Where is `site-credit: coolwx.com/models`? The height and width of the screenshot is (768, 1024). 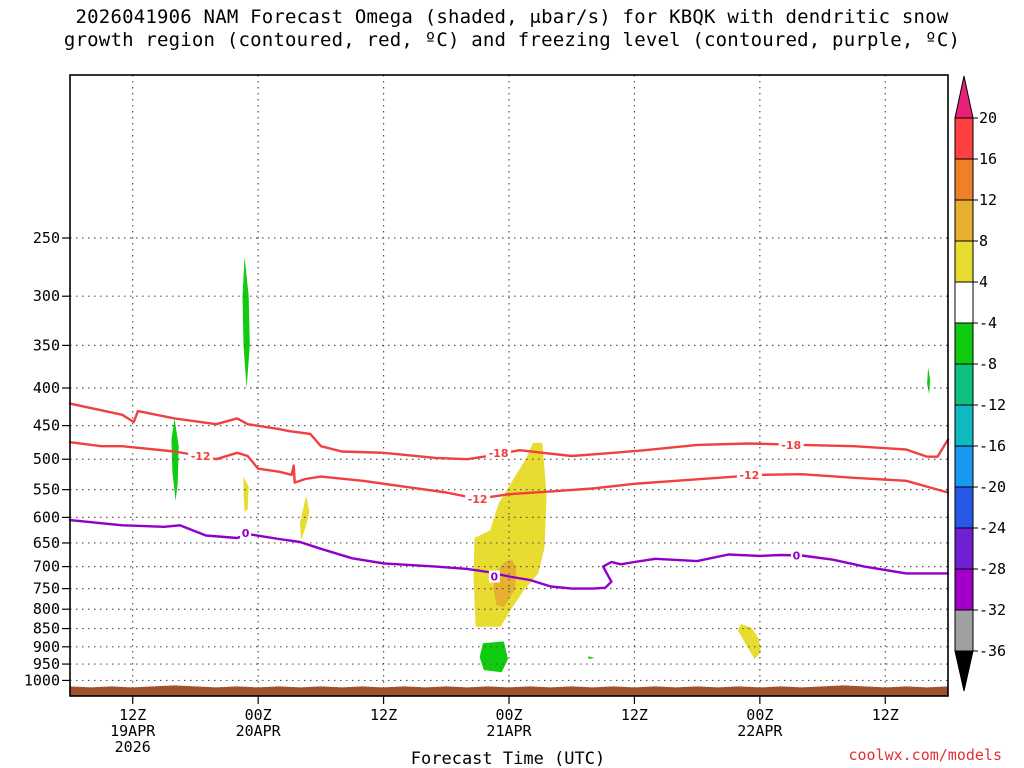 site-credit: coolwx.com/models is located at coordinates (925, 755).